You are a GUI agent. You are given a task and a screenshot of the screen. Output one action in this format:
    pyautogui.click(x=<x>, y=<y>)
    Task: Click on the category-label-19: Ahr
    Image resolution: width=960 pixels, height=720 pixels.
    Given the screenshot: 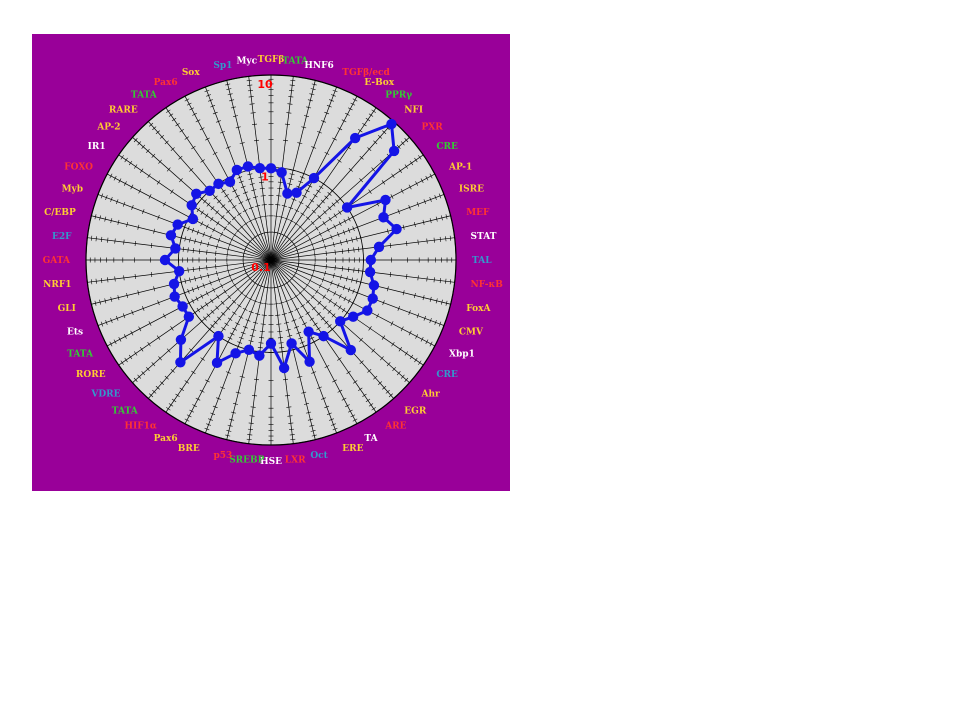 What is the action you would take?
    pyautogui.click(x=431, y=394)
    